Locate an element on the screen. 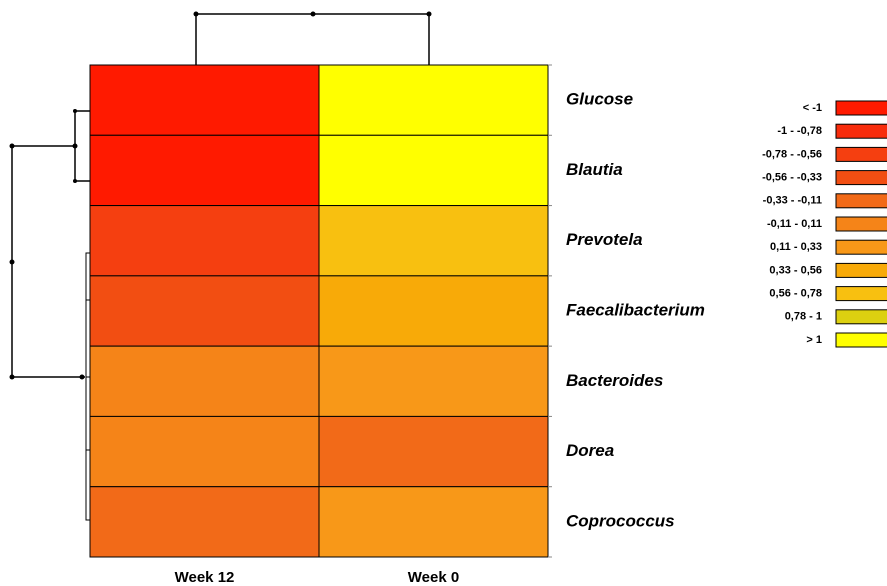  row-label: Faecalibacterium is located at coordinates (635, 309).